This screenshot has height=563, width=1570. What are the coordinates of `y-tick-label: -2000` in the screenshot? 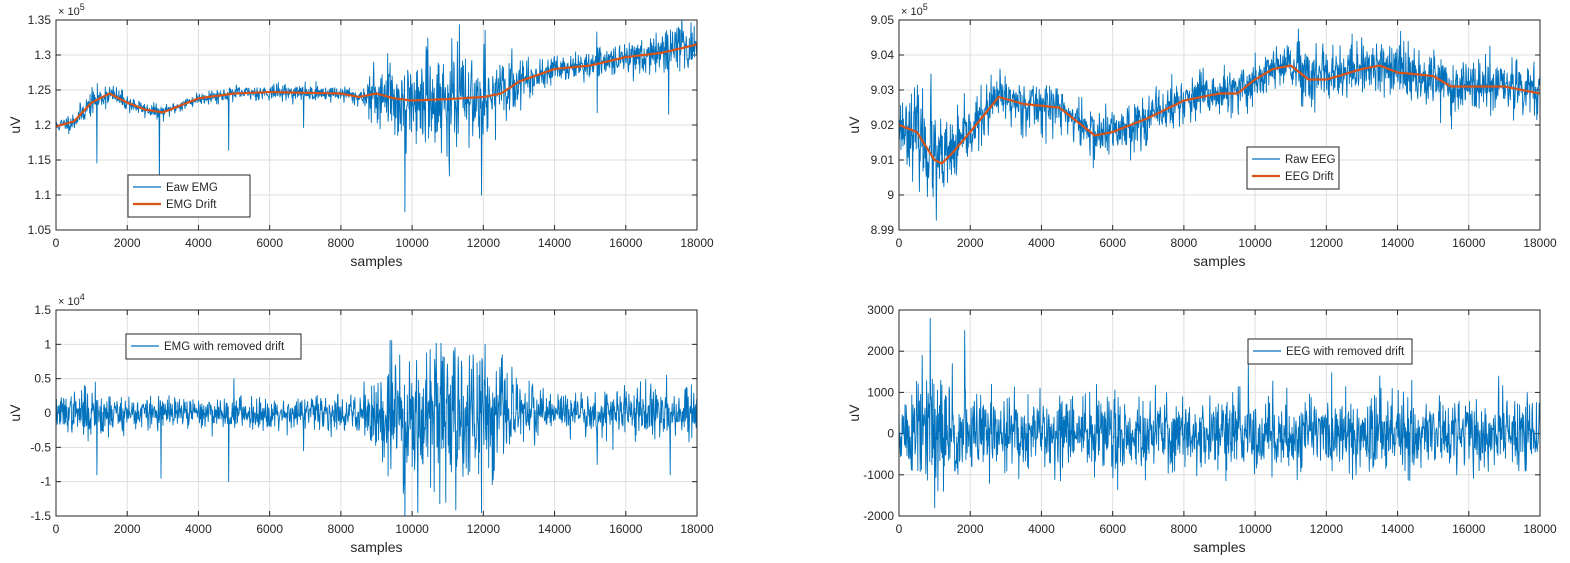 It's located at (878, 516).